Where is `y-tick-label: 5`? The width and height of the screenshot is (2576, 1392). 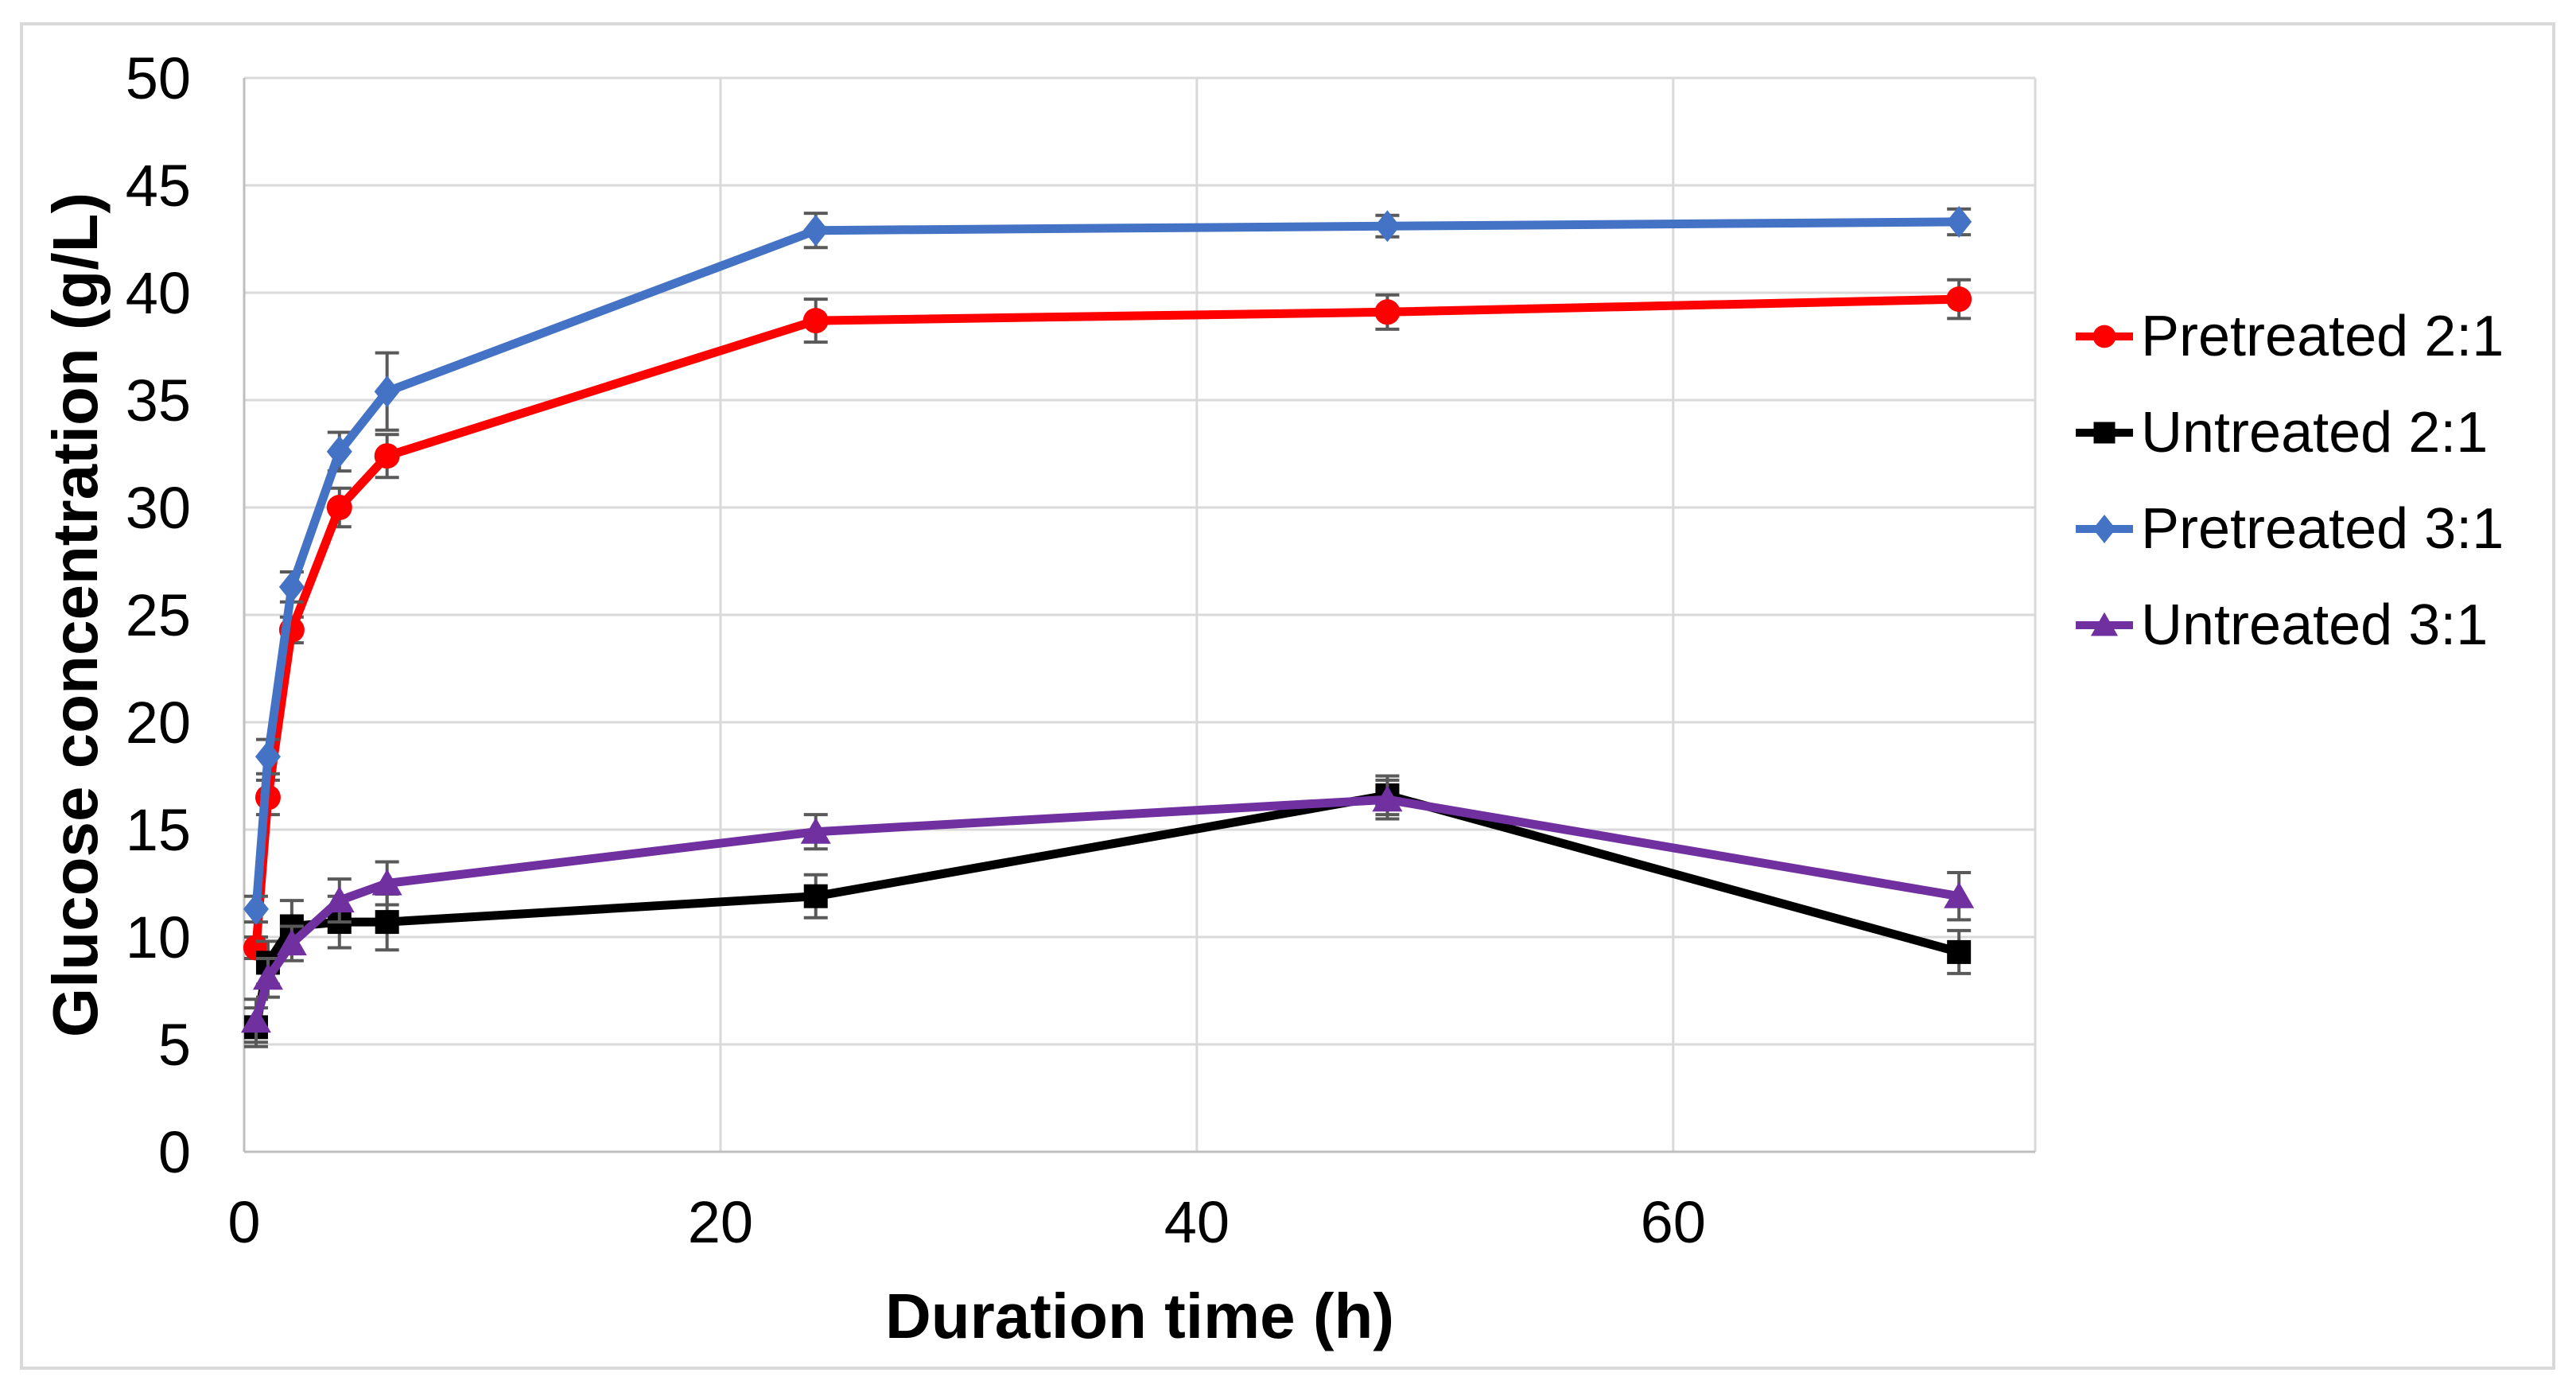 y-tick-label: 5 is located at coordinates (174, 1045).